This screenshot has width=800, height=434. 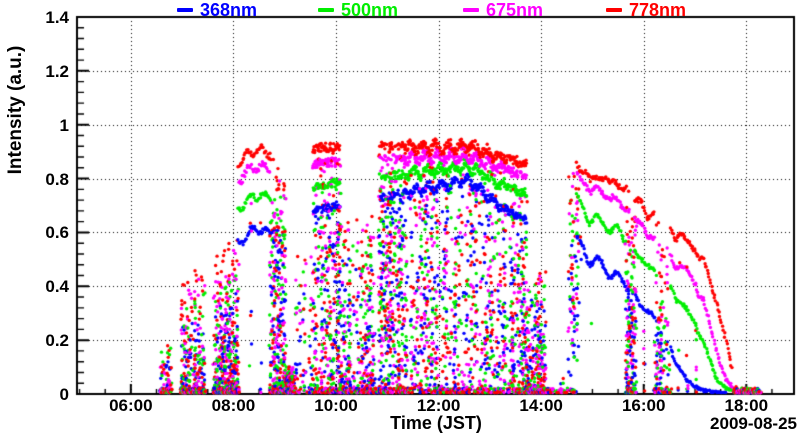 I want to click on y-tick-label: 0.2, so click(x=57, y=341).